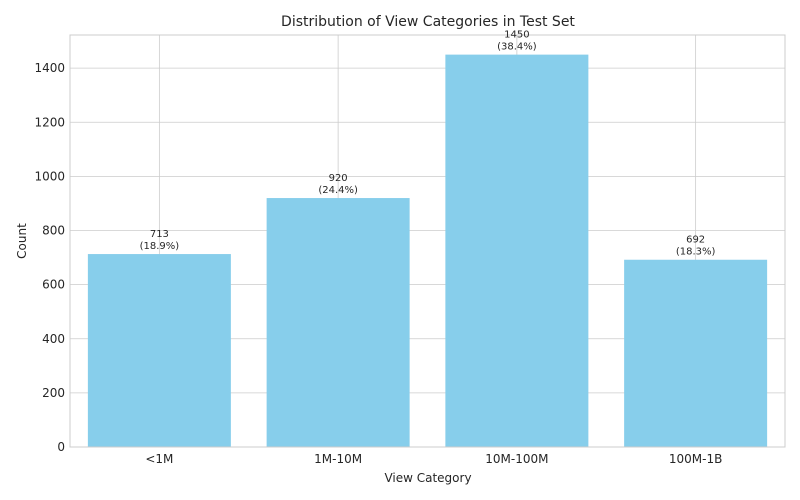  I want to click on bar-value-label: 920, so click(338, 178).